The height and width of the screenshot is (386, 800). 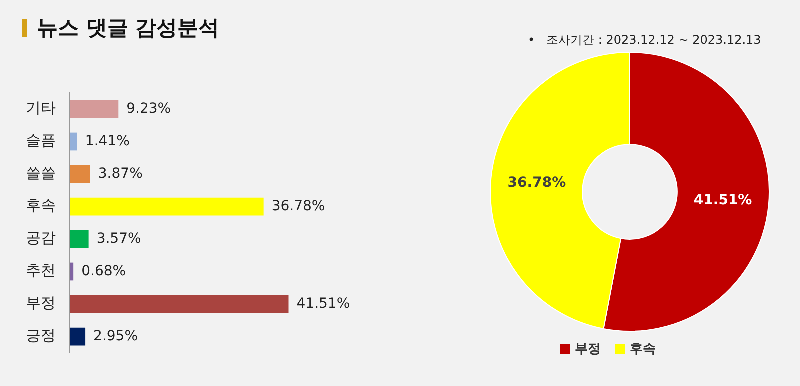 I want to click on data-label: 9.23%, so click(x=149, y=108).